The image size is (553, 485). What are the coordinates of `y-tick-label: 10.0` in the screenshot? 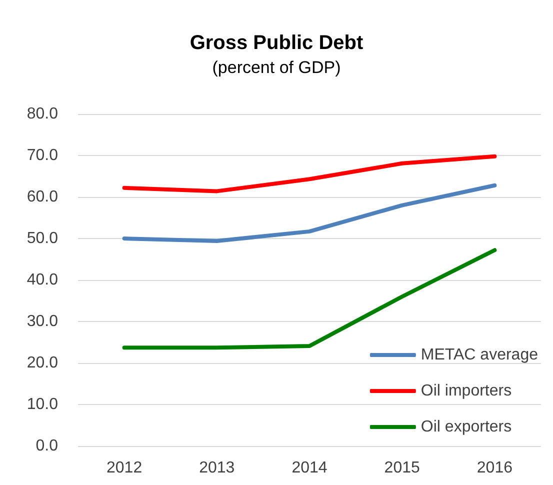 It's located at (42, 404).